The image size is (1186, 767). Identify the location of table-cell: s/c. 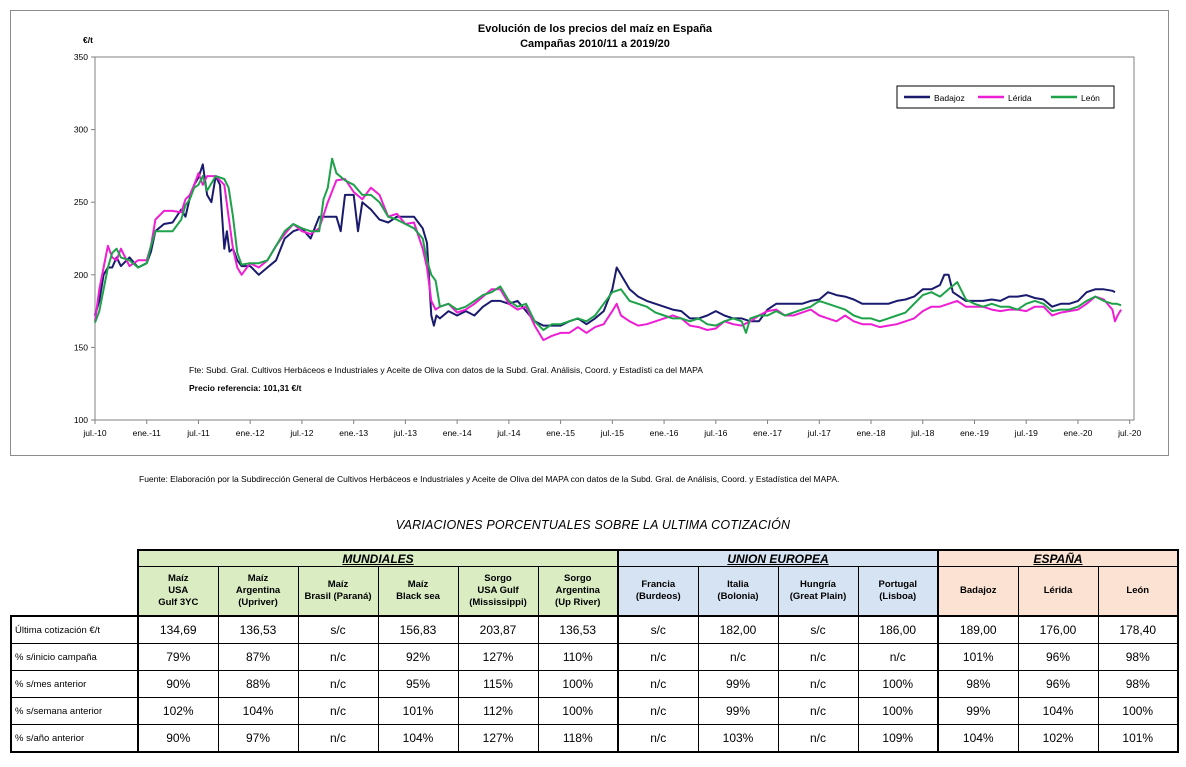
(338, 629).